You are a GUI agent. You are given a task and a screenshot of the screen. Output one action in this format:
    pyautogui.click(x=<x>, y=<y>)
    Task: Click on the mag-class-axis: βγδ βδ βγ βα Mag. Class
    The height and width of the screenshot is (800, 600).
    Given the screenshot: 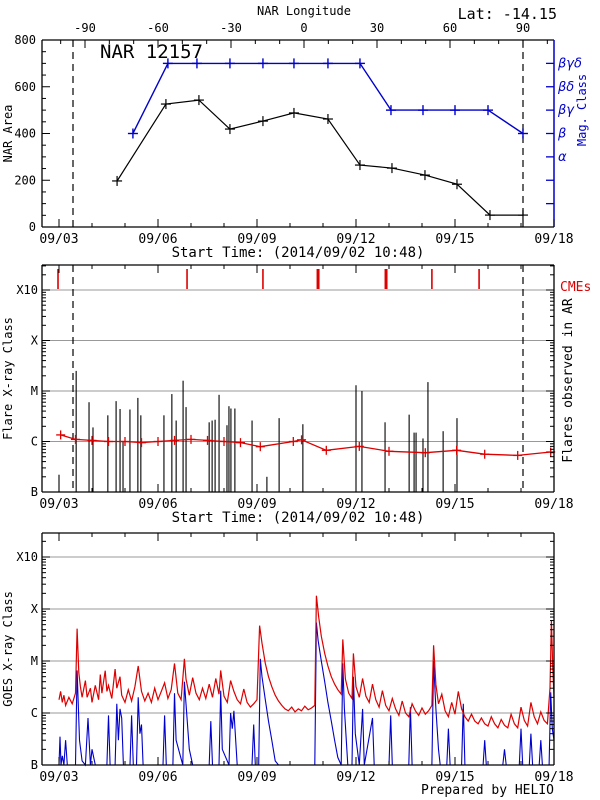 What is the action you would take?
    pyautogui.click(x=567, y=130)
    